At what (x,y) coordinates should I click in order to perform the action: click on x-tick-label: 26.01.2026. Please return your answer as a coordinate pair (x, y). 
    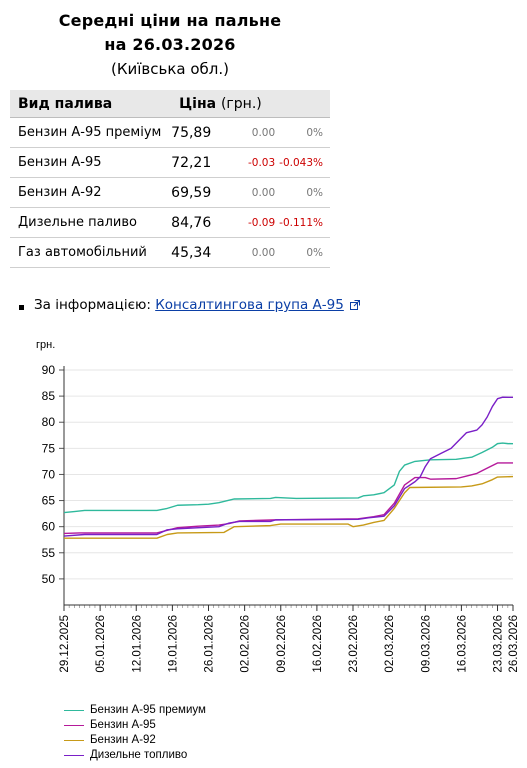
    Looking at the image, I should click on (210, 644).